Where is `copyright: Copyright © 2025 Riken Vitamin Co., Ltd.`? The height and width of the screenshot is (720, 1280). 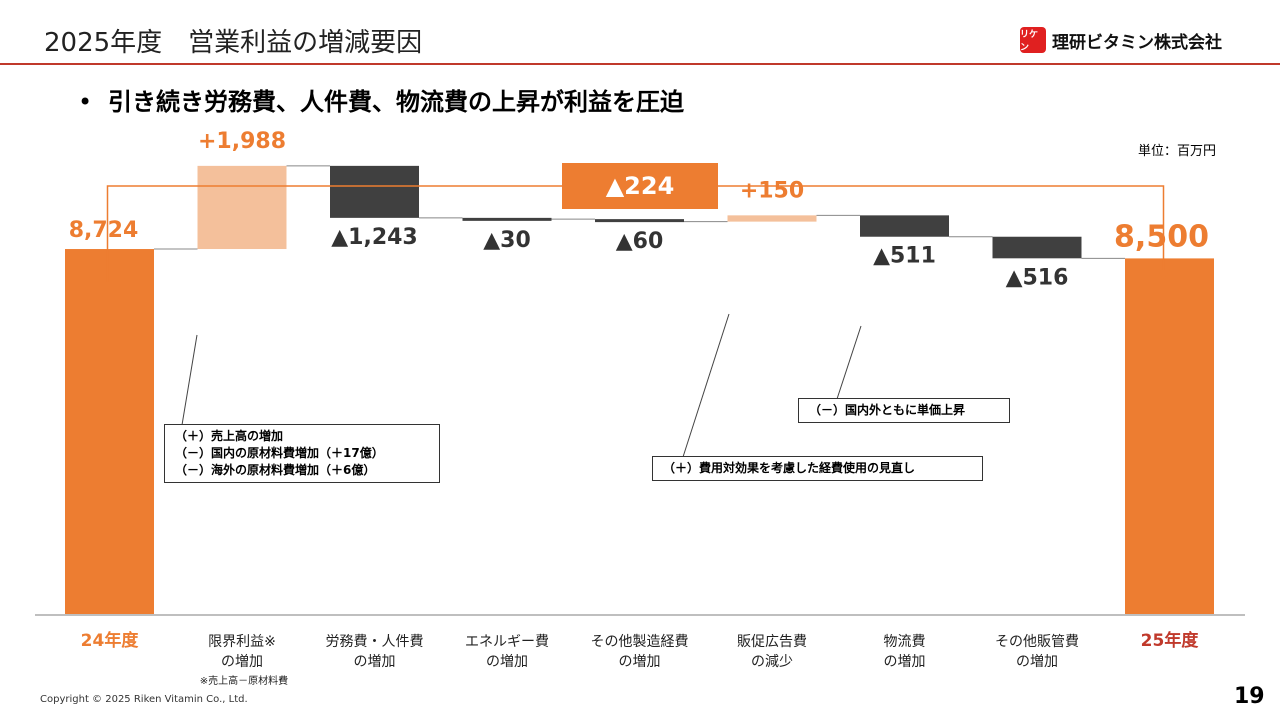
copyright: Copyright © 2025 Riken Vitamin Co., Ltd. is located at coordinates (144, 699).